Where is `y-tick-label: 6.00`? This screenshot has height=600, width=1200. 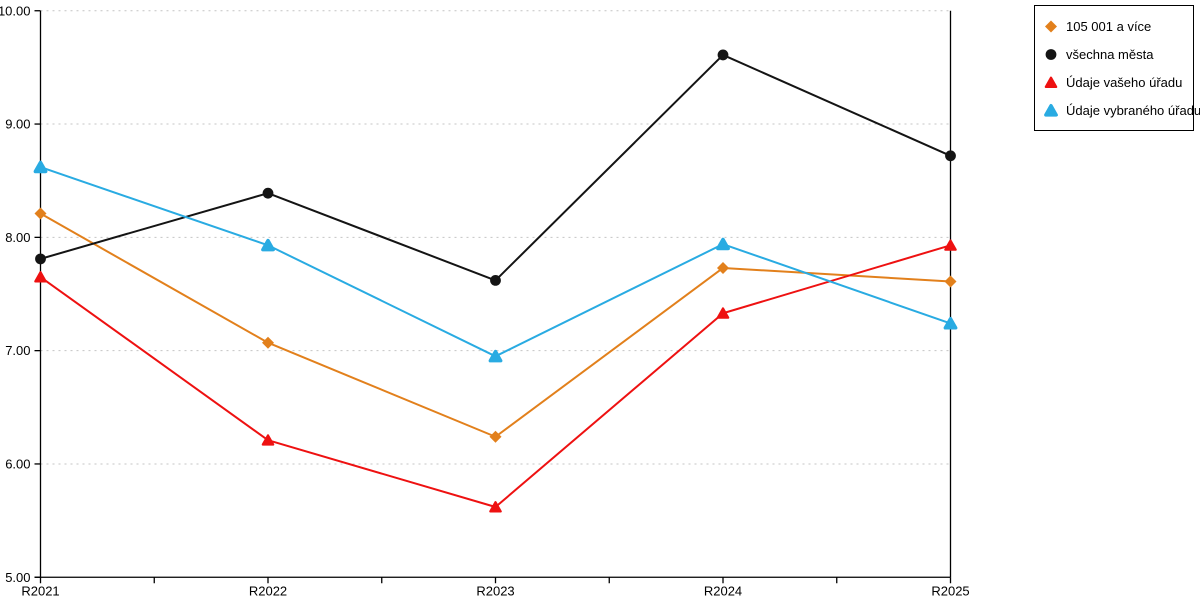
y-tick-label: 6.00 is located at coordinates (17, 463).